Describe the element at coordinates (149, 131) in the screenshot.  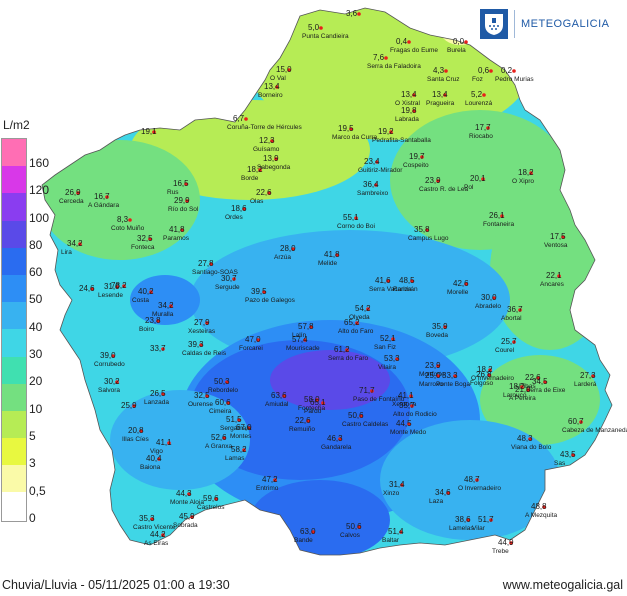
I see `weather-station: 19,1` at that location.